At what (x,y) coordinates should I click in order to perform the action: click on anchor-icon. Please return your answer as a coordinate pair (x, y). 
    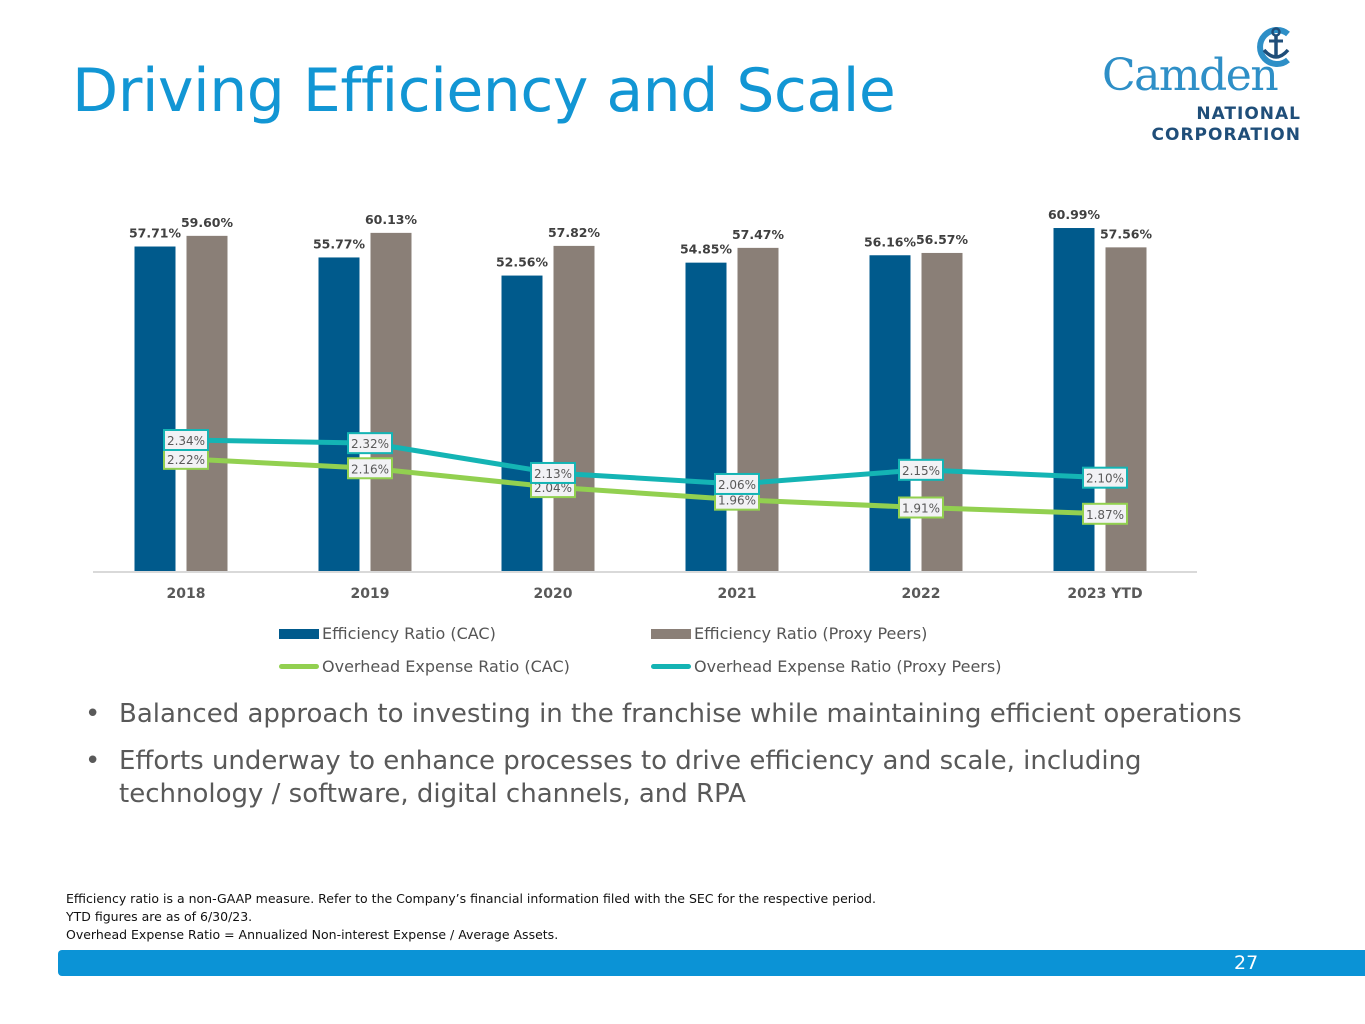
    Looking at the image, I should click on (1273, 47).